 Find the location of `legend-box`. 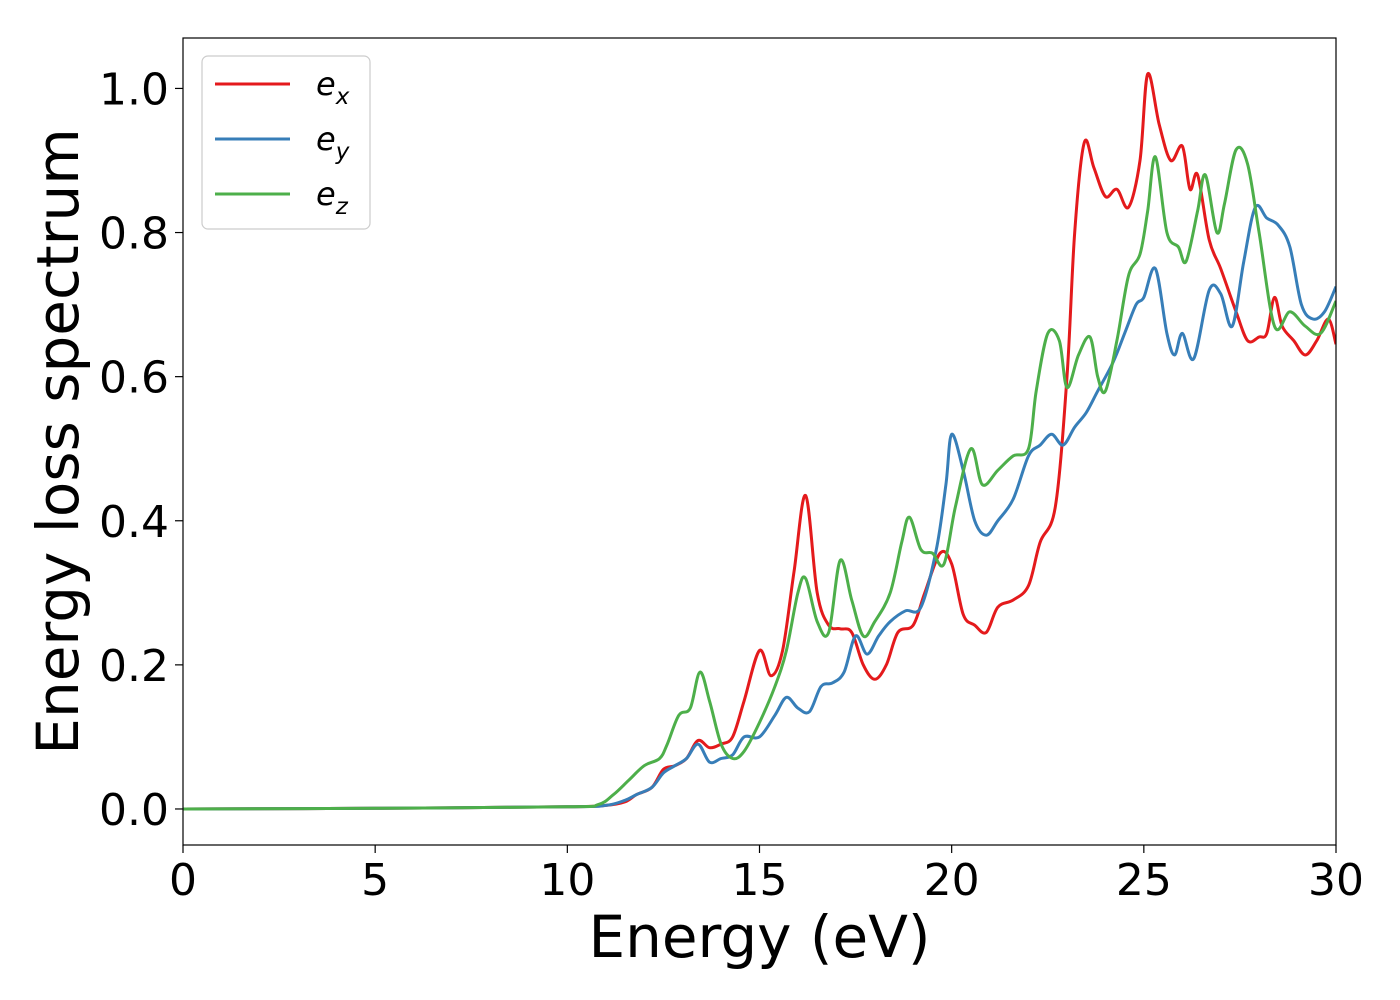

legend-box is located at coordinates (286, 142).